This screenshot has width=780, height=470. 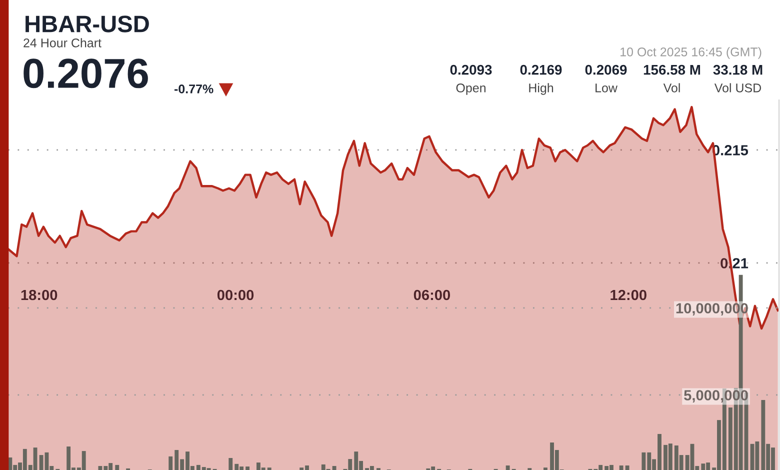 I want to click on text: 0.2093, so click(x=471, y=69).